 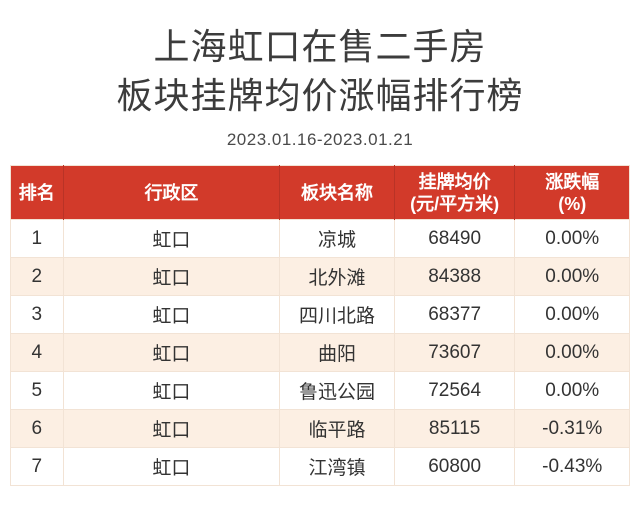 I want to click on cell-rank: 2, so click(x=37, y=276).